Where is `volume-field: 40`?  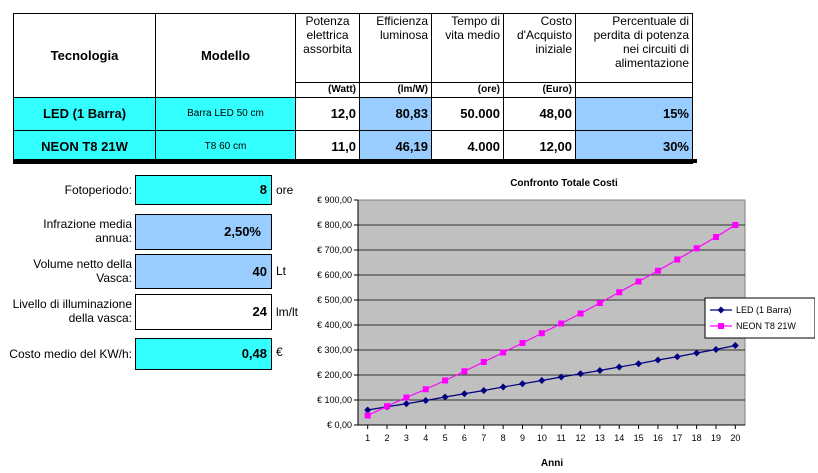 volume-field: 40 is located at coordinates (203, 271).